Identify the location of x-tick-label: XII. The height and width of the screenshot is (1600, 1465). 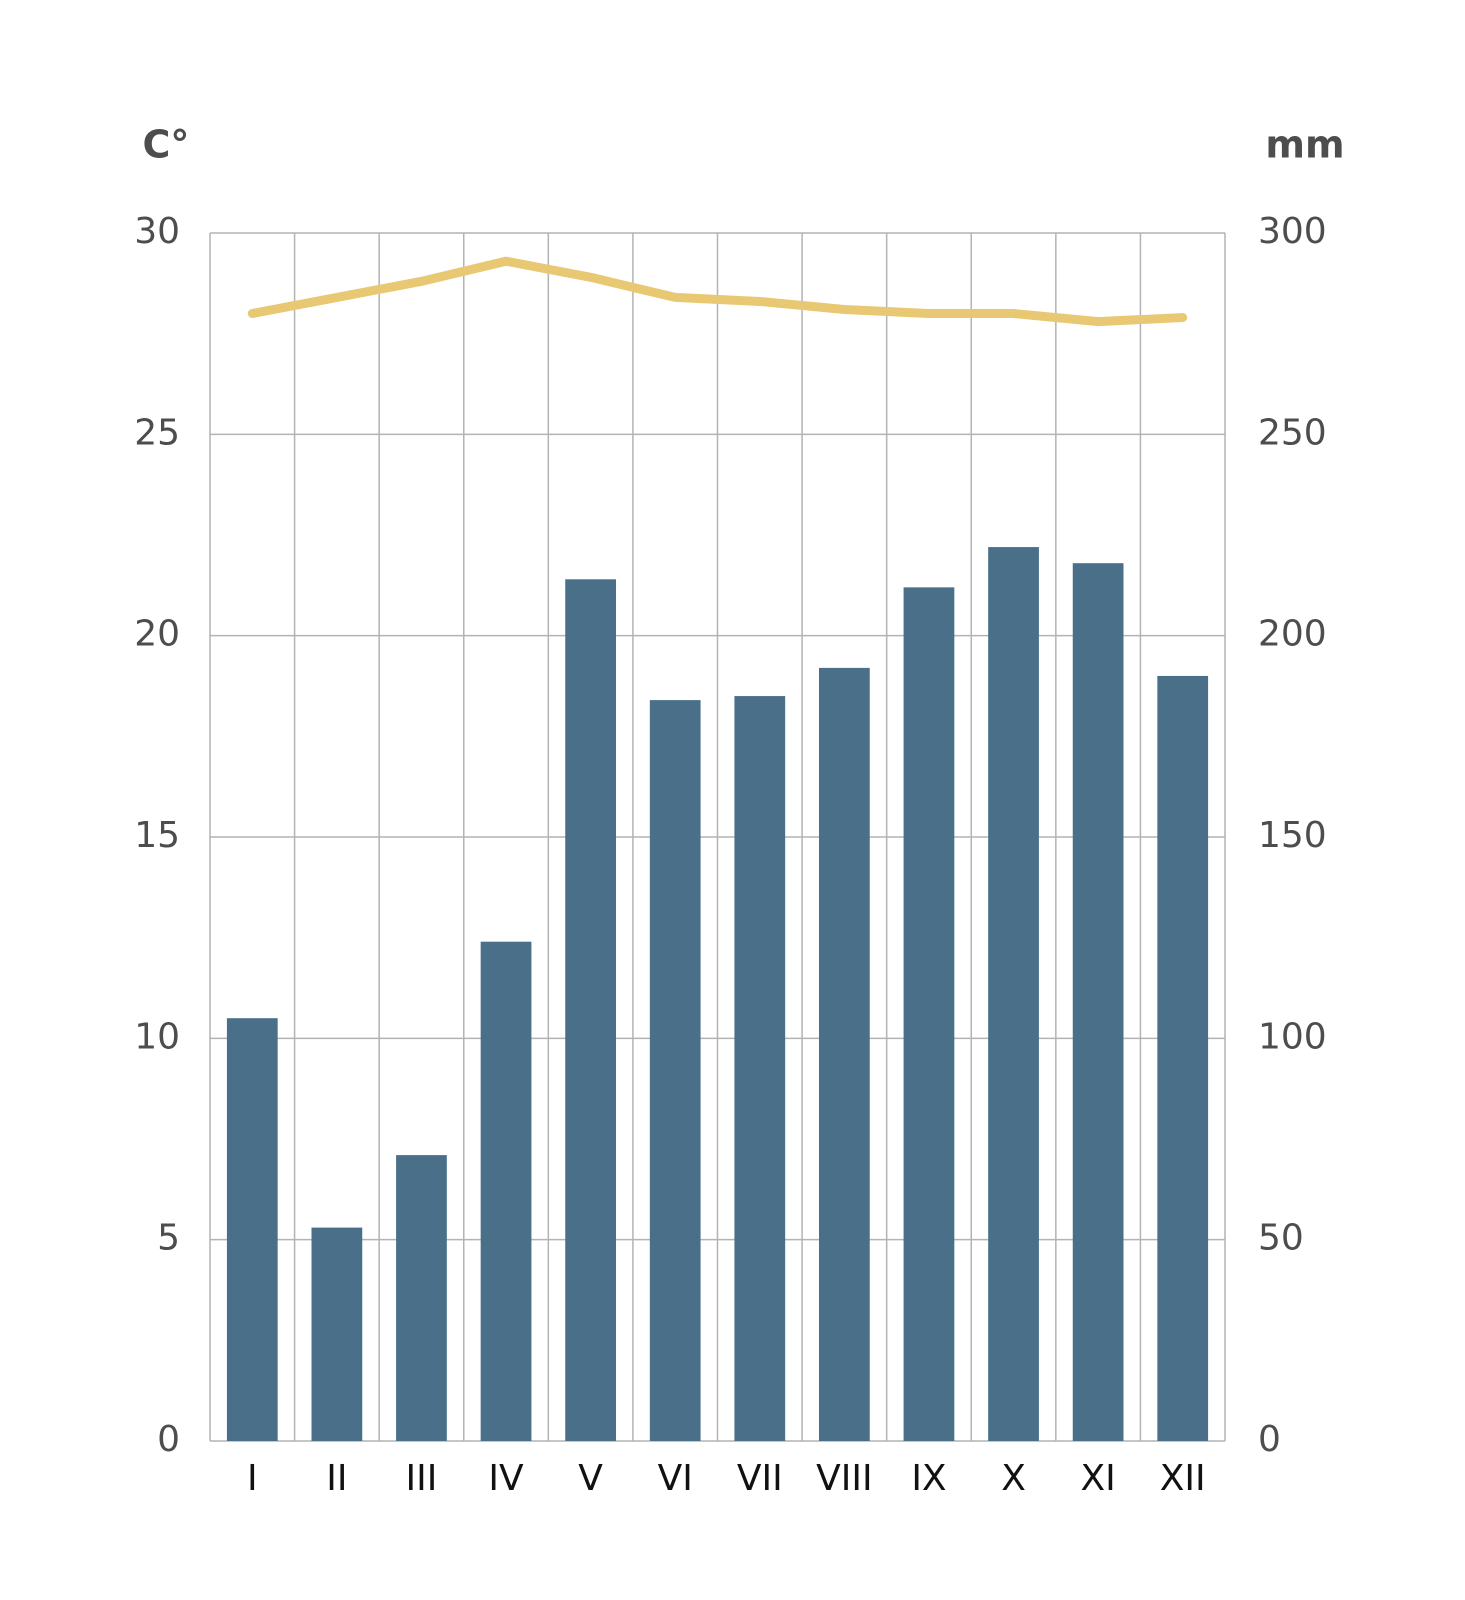
(1183, 1478).